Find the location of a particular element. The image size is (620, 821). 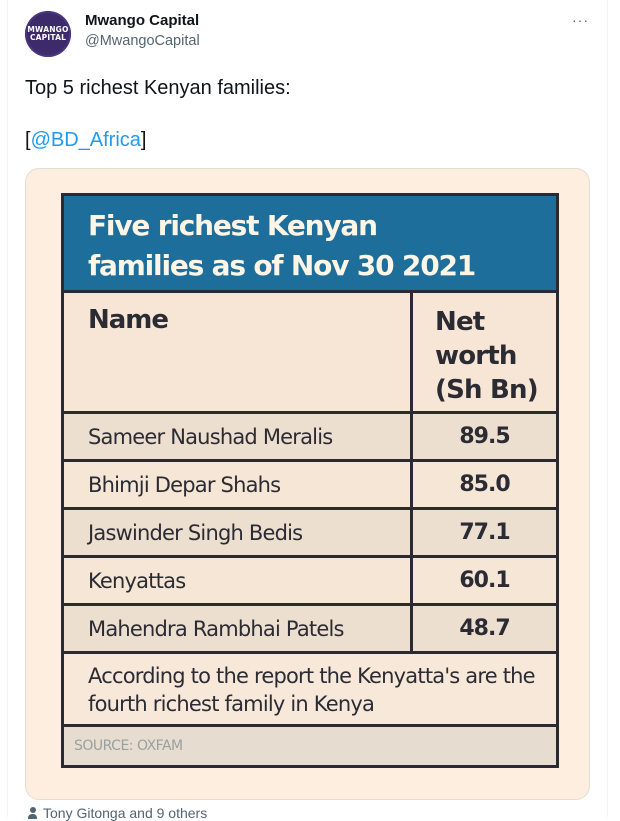

family-name: Bhimji Depar Shahs is located at coordinates (238, 484).